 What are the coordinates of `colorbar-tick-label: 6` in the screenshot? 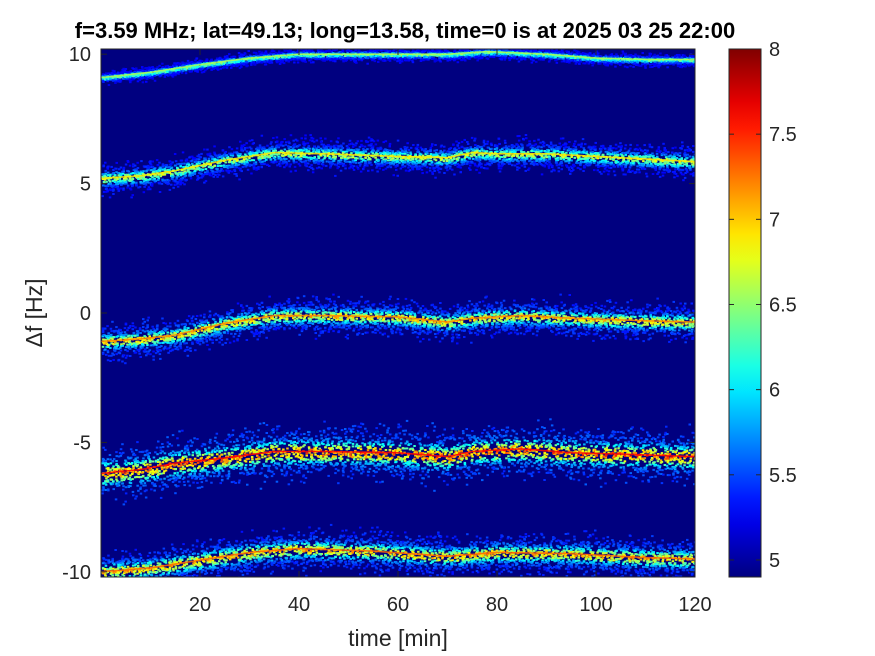 It's located at (774, 391).